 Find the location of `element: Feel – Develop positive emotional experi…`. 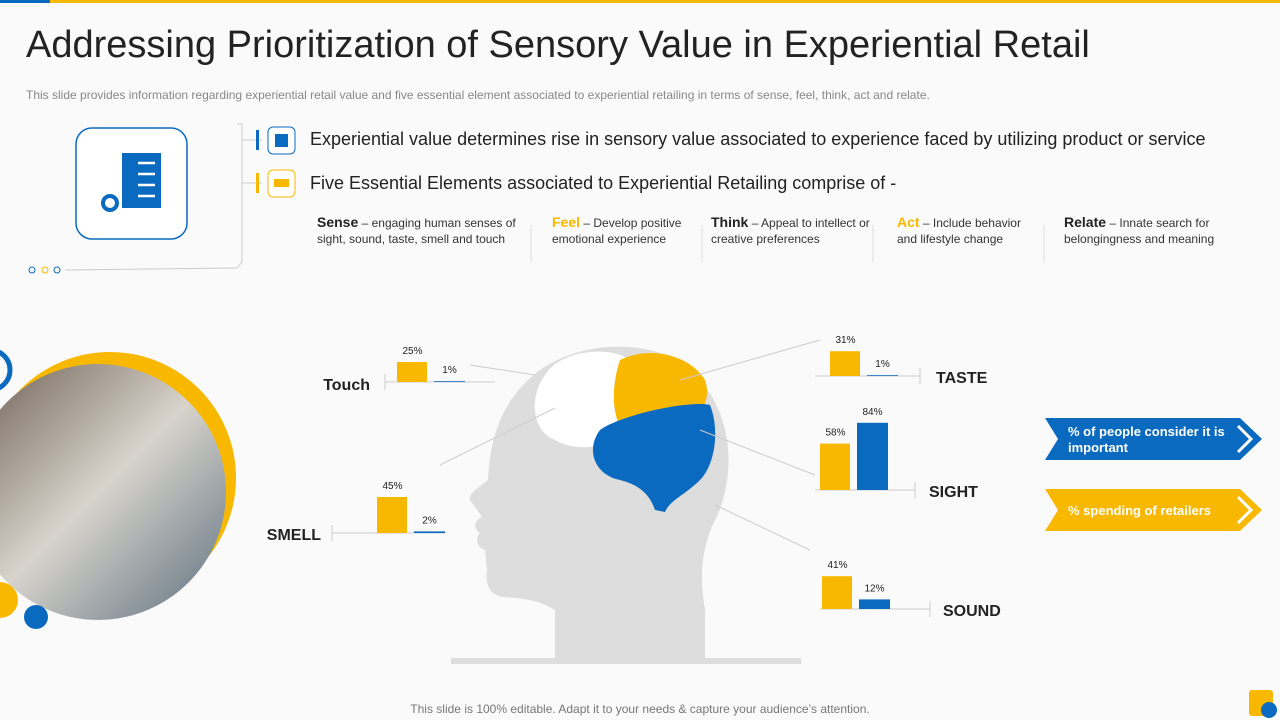

element: Feel – Develop positive emotional experi… is located at coordinates (622, 230).